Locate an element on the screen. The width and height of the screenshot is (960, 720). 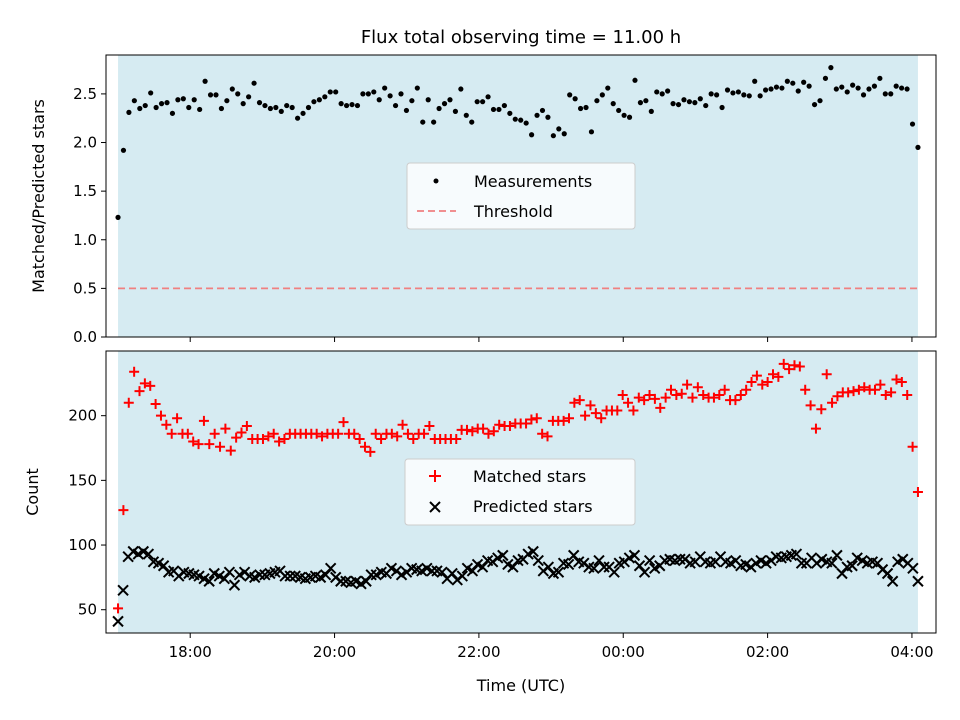
bottom-x-axis: 18:00 20:00 22:00 00:00 02:00 04:00 is located at coordinates (551, 647).